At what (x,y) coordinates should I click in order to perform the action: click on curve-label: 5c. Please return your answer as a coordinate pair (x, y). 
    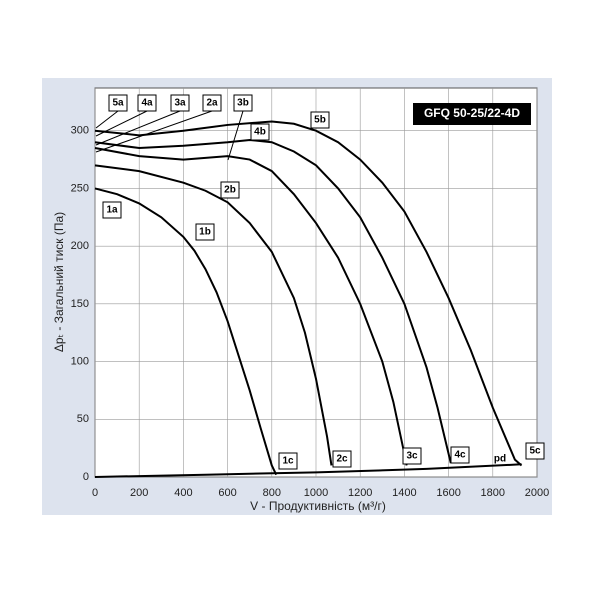
    Looking at the image, I should click on (535, 451).